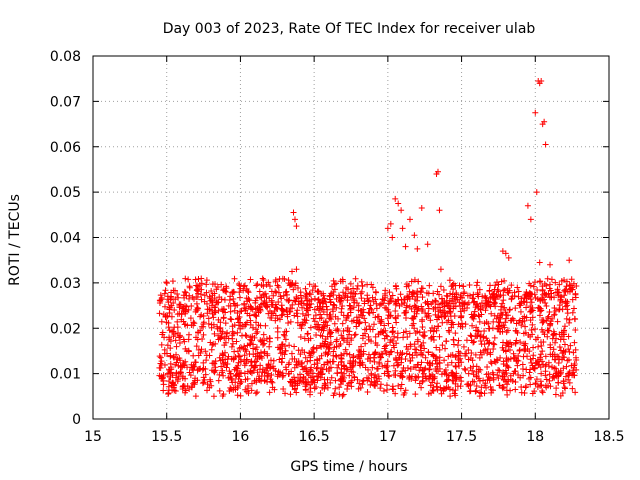 The height and width of the screenshot is (480, 640). Describe the element at coordinates (354, 437) in the screenshot. I see `x-tick-labels: 15 15.5 16 16.5 17 17.5 18 18.5` at that location.